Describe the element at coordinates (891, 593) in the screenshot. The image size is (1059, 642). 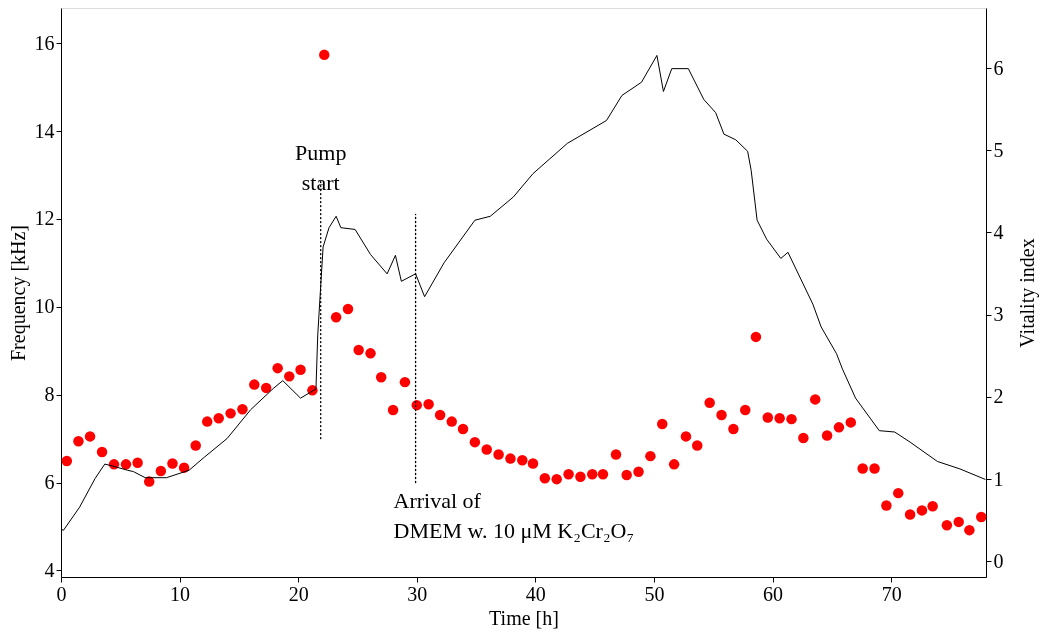
I see `x-tick-label: 70` at that location.